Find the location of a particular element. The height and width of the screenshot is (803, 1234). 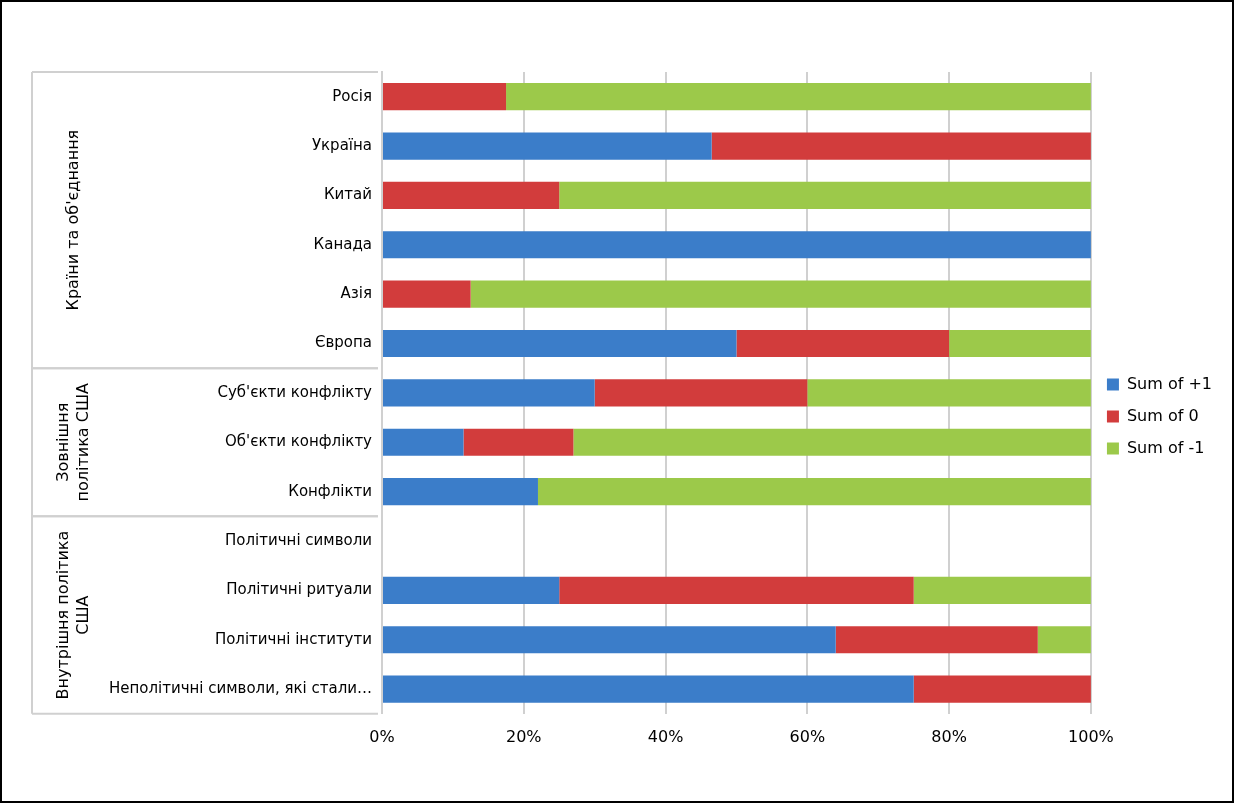

legend-label: Sum of 0 is located at coordinates (1162, 415).